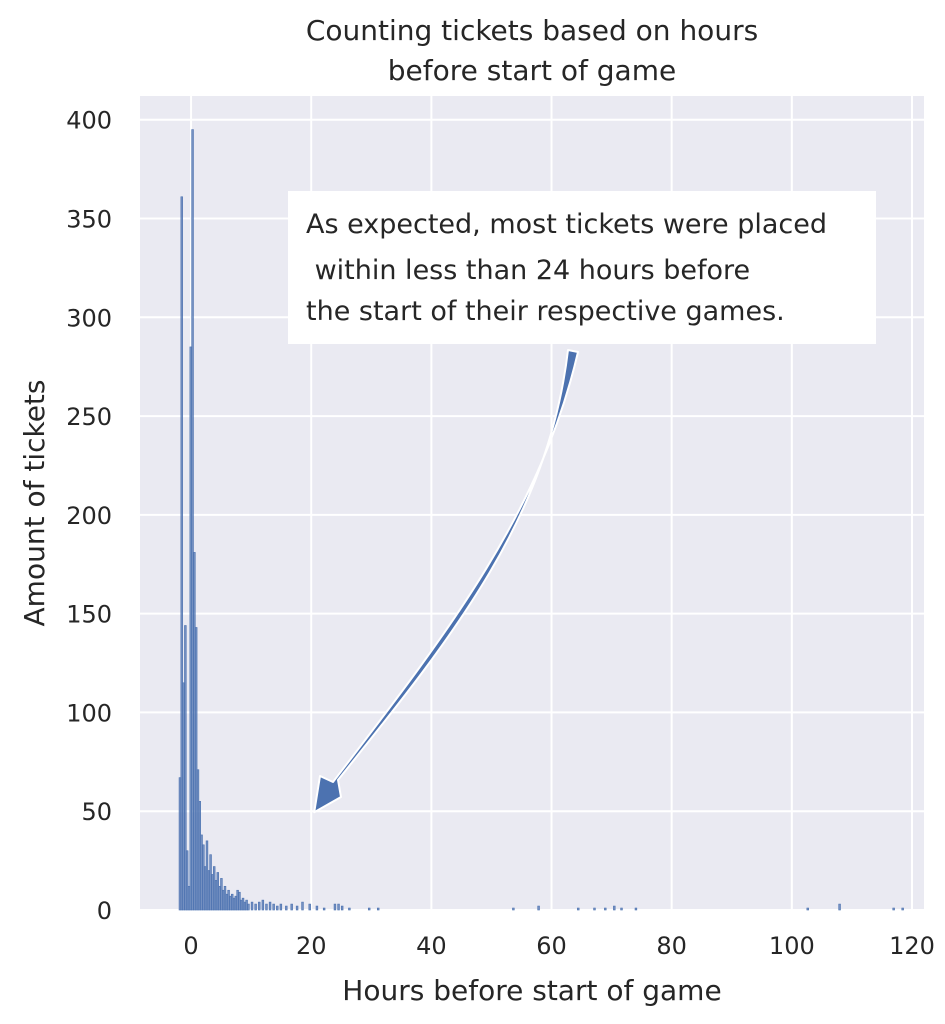 The width and height of the screenshot is (945, 1024). What do you see at coordinates (190, 946) in the screenshot?
I see `x-tick-label: 0` at bounding box center [190, 946].